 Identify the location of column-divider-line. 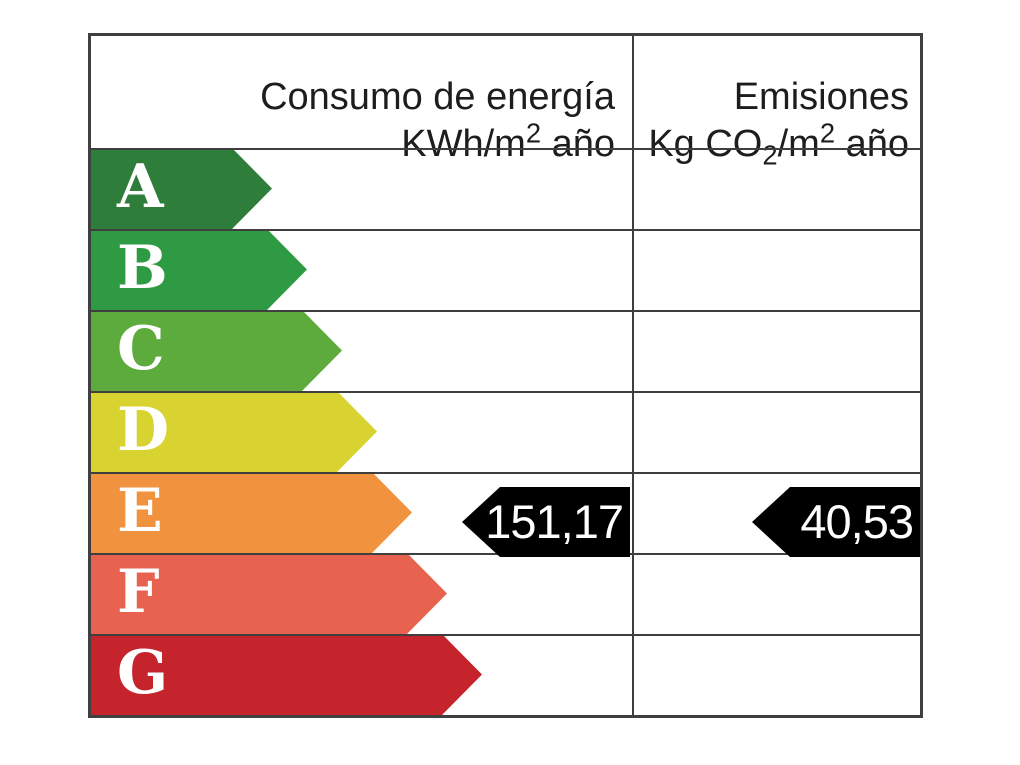
(633, 375).